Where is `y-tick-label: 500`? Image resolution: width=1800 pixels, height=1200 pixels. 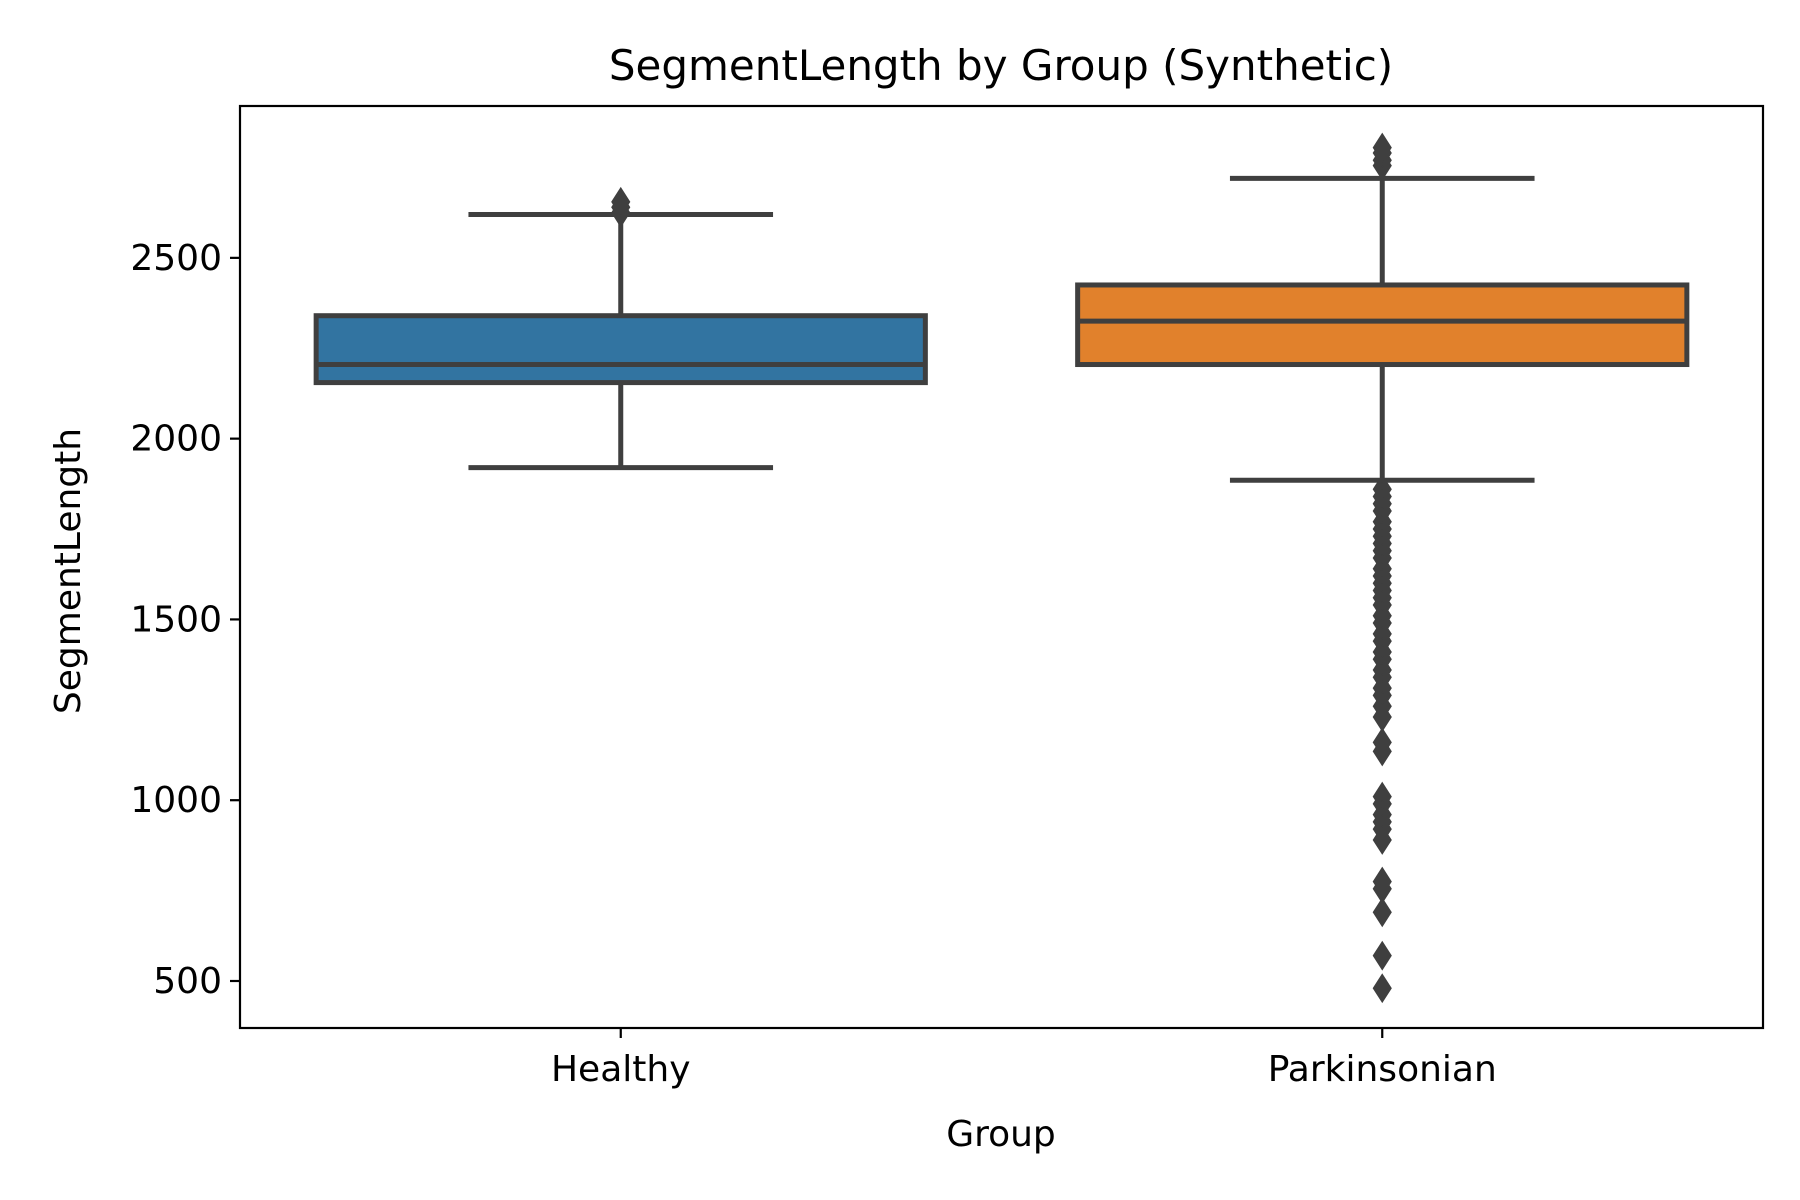 y-tick-label: 500 is located at coordinates (187, 981).